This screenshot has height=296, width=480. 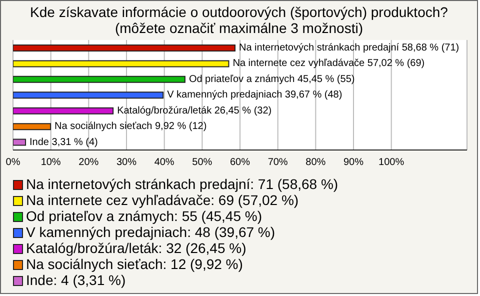 I want to click on legend-label: Na internete cez vyhľadávače: 69 (57,02 %), so click(x=162, y=200).